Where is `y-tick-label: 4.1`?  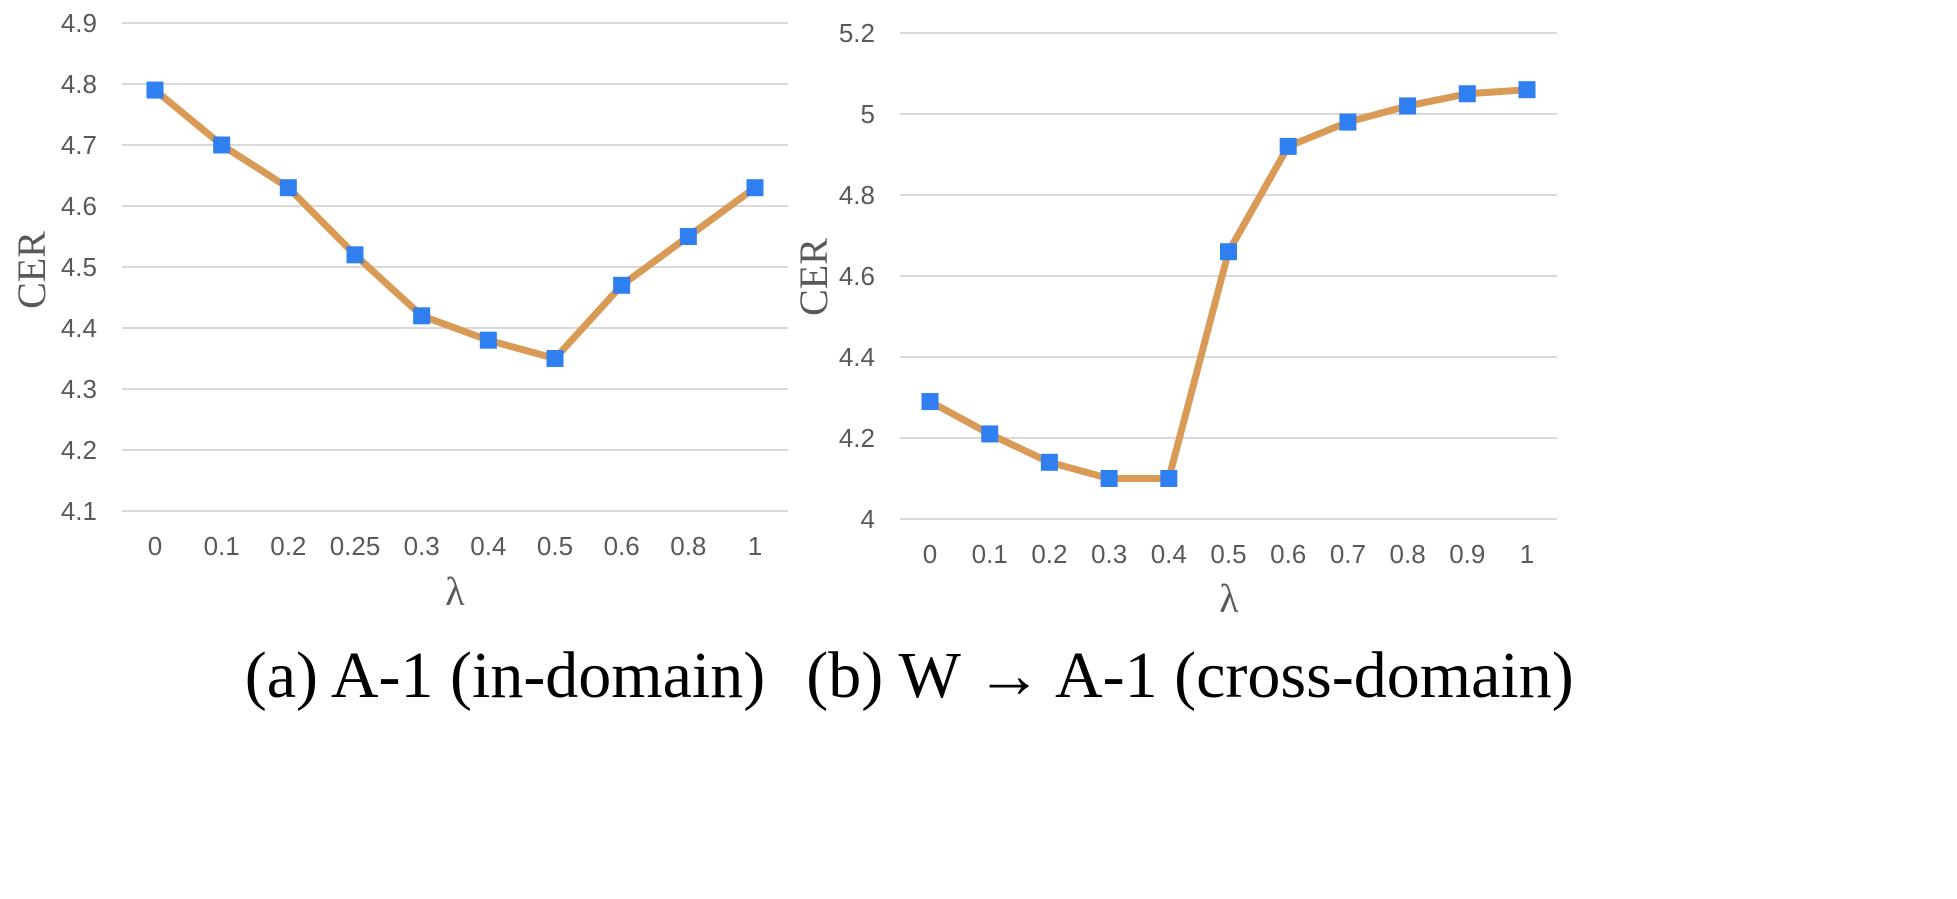
y-tick-label: 4.1 is located at coordinates (79, 511).